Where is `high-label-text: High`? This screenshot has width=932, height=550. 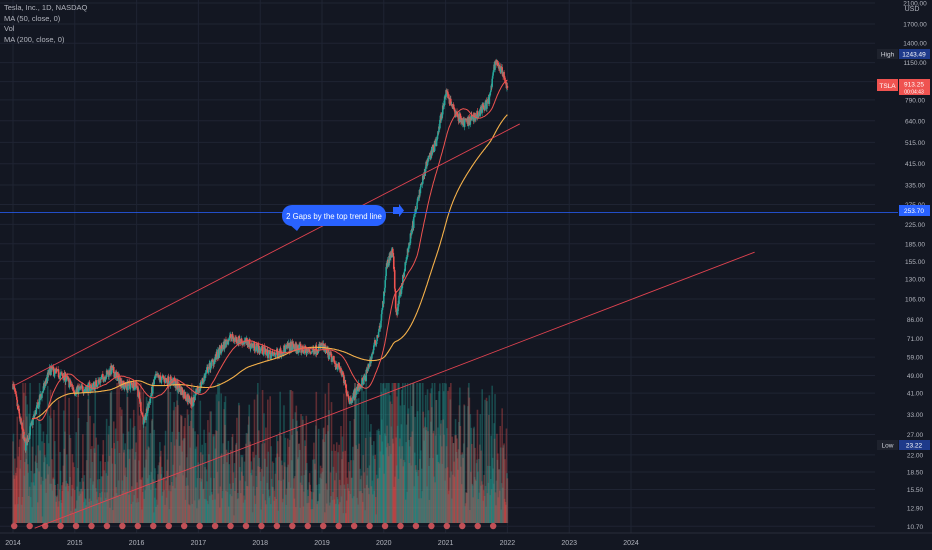
high-label-text: High is located at coordinates (888, 55).